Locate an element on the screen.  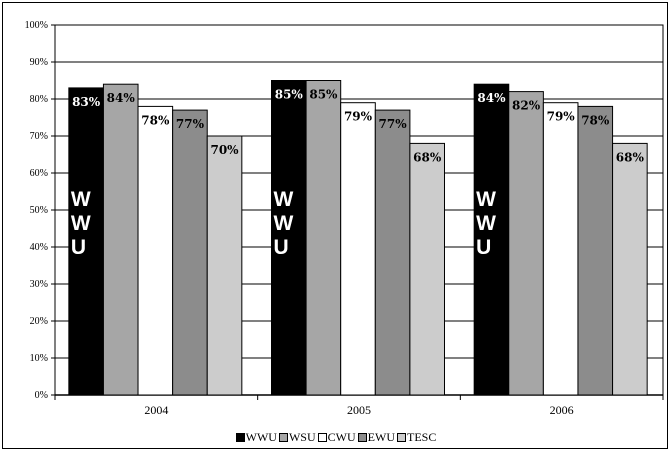
y-tick-label: 100% is located at coordinates (36, 25).